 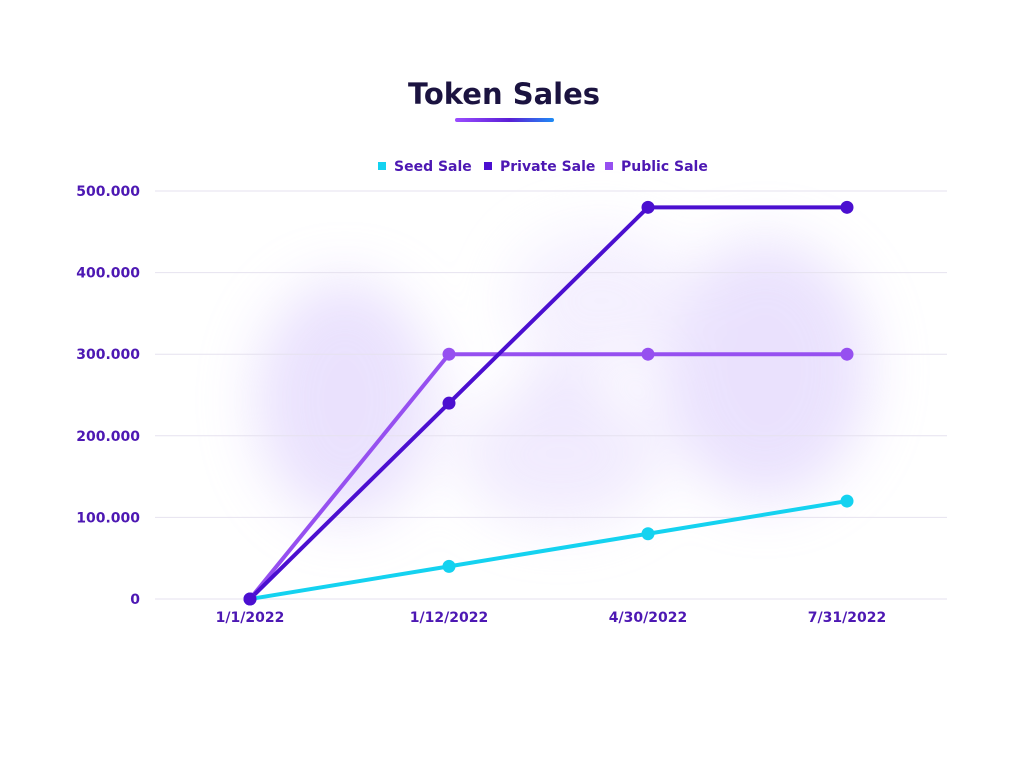 I want to click on legend-label: Seed Sale, so click(x=433, y=167).